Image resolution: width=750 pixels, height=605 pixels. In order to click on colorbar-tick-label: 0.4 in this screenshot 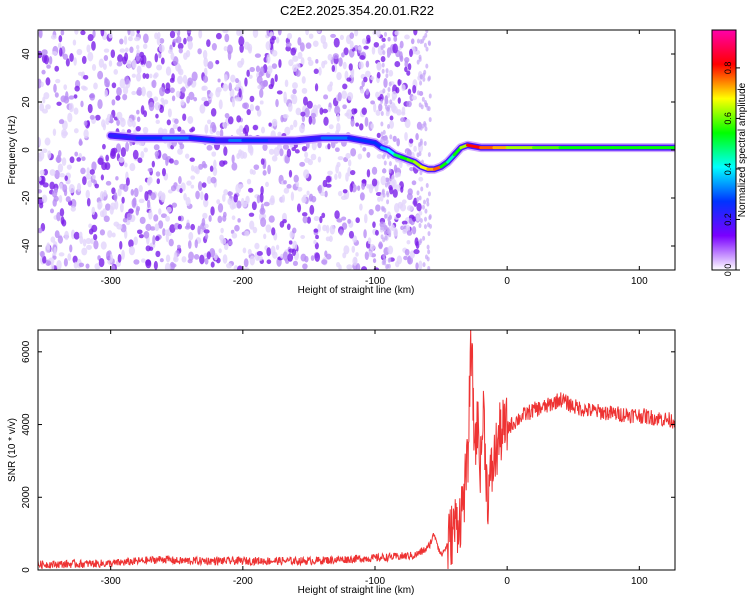, I will do `click(728, 169)`.